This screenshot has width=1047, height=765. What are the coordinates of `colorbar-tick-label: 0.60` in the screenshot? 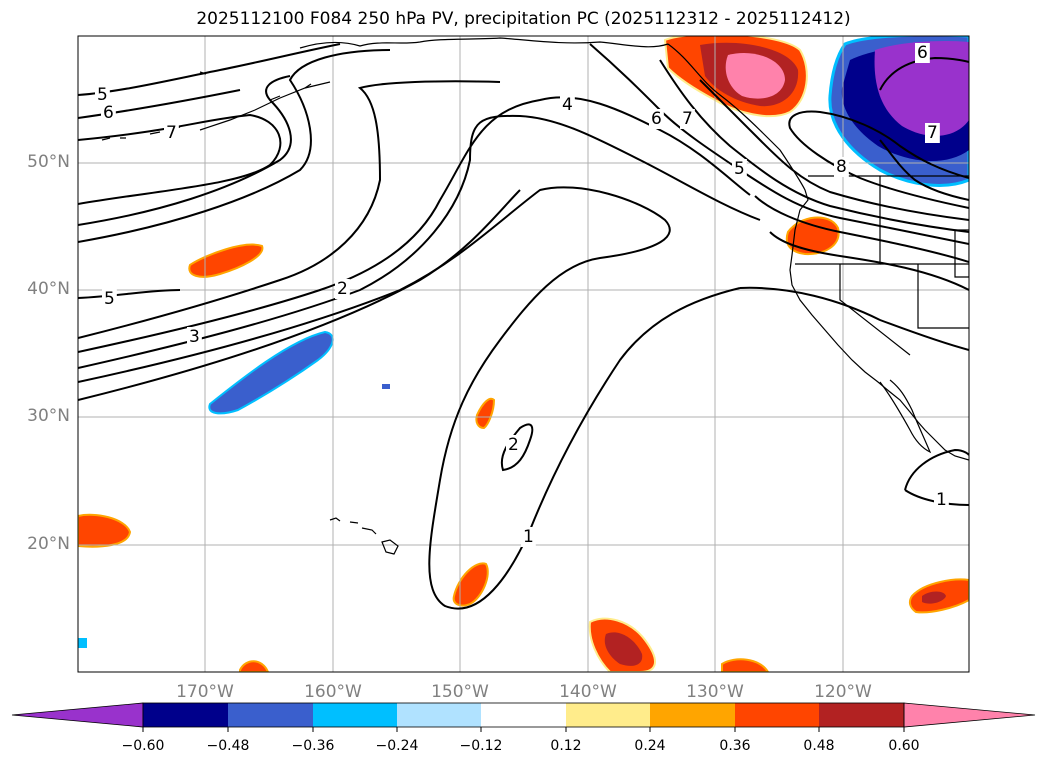 It's located at (904, 746).